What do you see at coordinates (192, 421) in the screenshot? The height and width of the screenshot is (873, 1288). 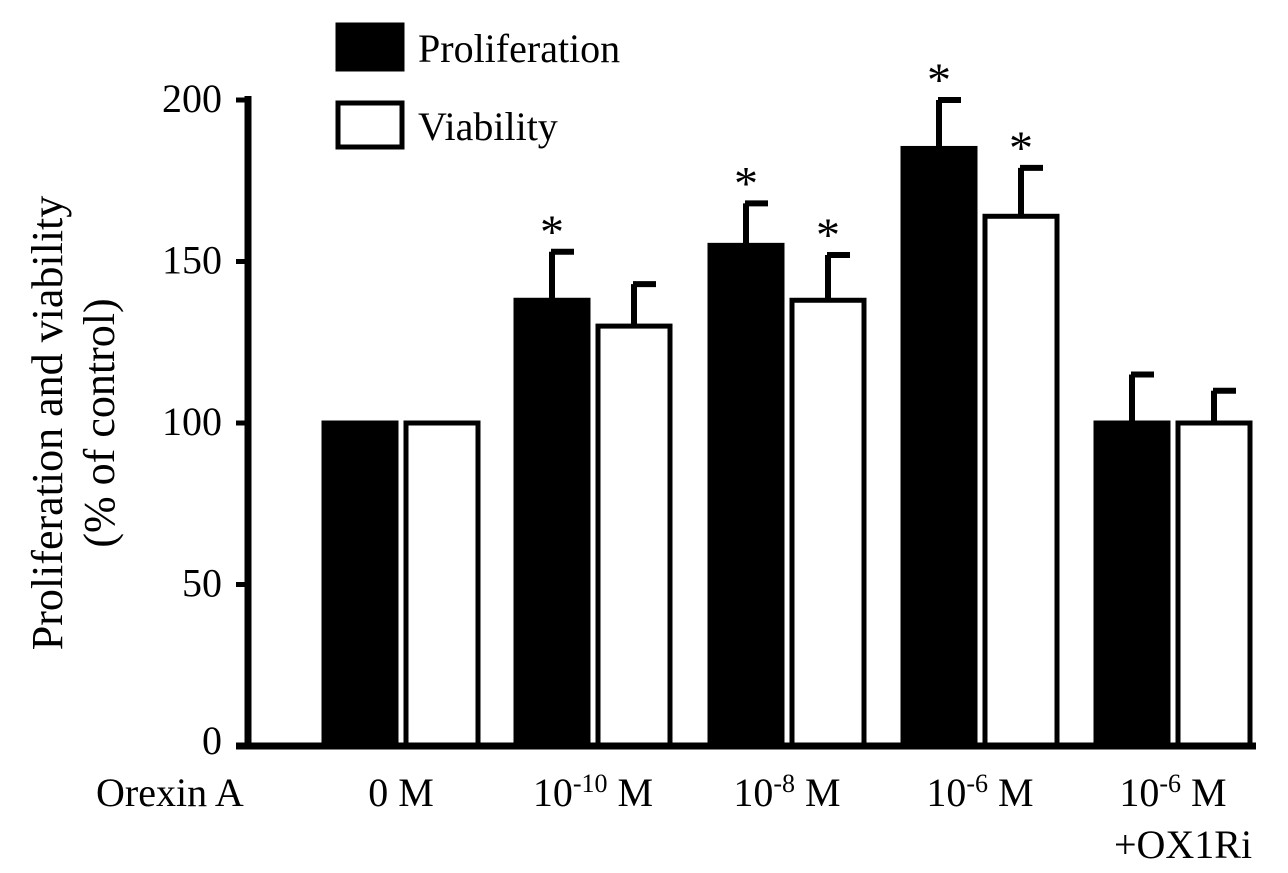 I see `y-tick-label: 100` at bounding box center [192, 421].